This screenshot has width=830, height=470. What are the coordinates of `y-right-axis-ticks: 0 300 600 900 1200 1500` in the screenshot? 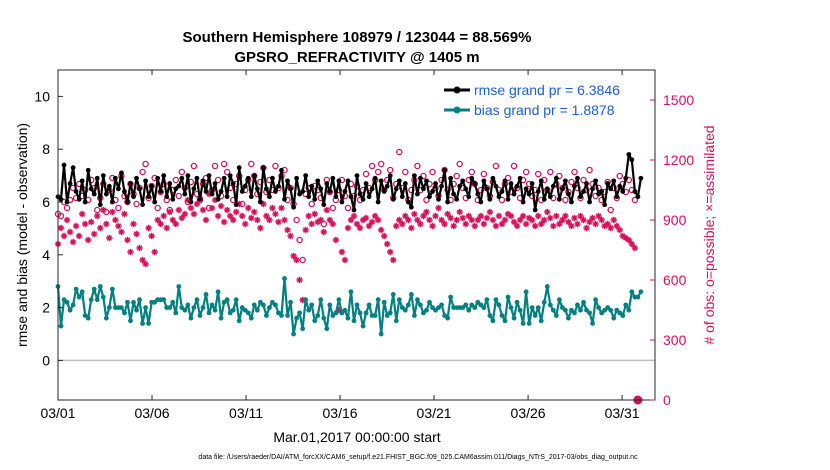 It's located at (672, 250).